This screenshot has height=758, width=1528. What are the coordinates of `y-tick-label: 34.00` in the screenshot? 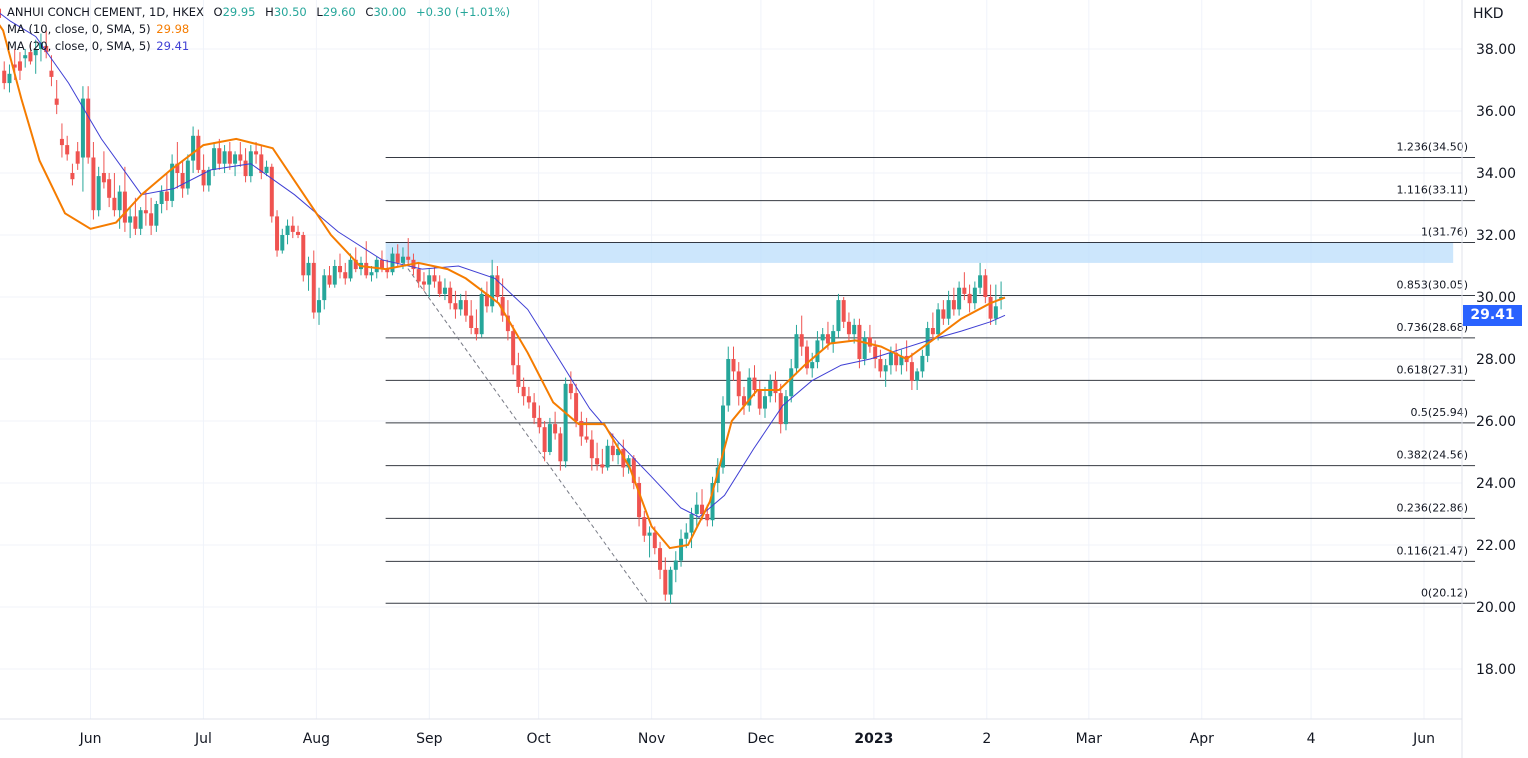 It's located at (1496, 174).